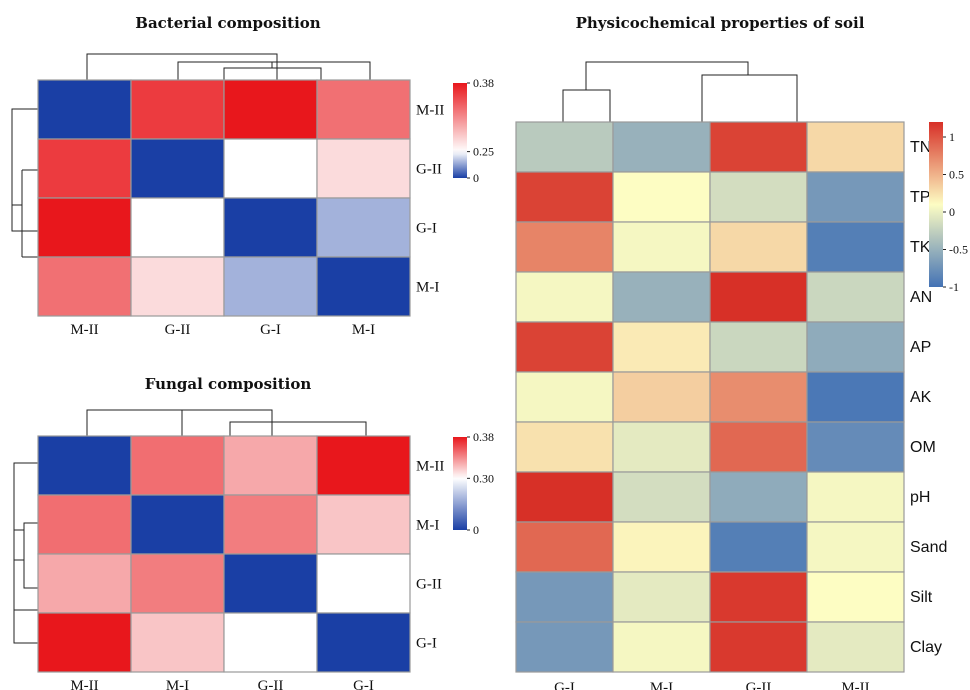 Image resolution: width=970 pixels, height=690 pixels. What do you see at coordinates (948, 208) in the screenshot?
I see `soil-colorbar: 1 0.5 0 -0.5 -1` at bounding box center [948, 208].